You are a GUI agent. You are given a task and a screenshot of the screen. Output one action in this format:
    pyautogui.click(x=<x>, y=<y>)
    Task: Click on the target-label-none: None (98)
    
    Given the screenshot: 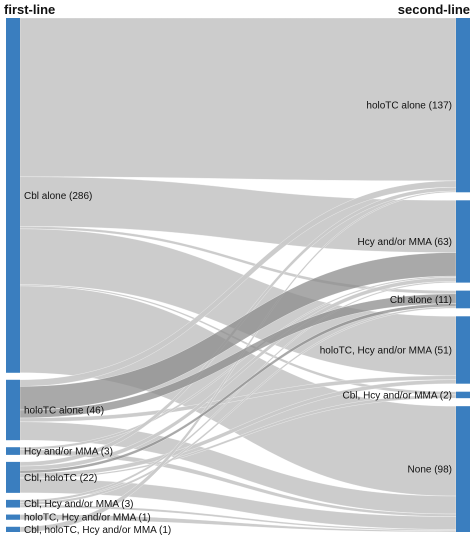 What is the action you would take?
    pyautogui.click(x=430, y=470)
    